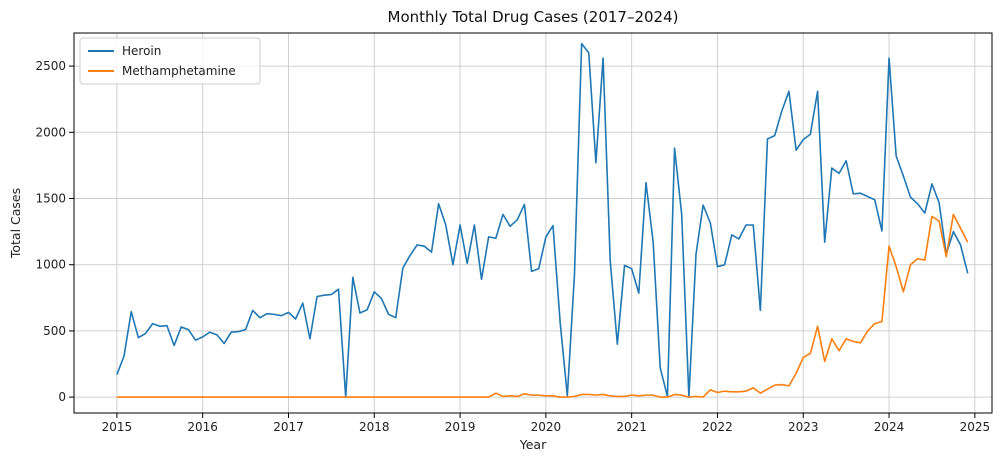 This screenshot has height=463, width=1000. I want to click on legend-label-heroin: Heroin, so click(141, 51).